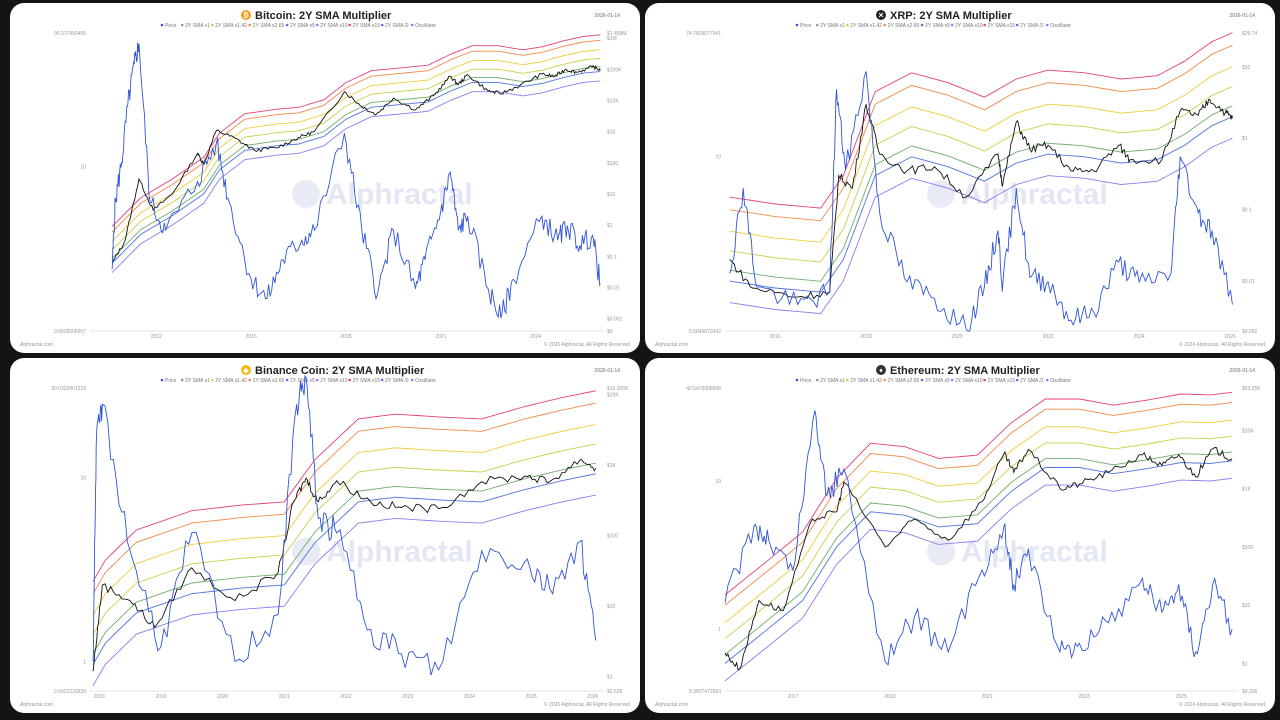 This screenshot has height=720, width=1280. What do you see at coordinates (703, 389) in the screenshot?
I see `left-y-tick-label: 42.5470908006` at bounding box center [703, 389].